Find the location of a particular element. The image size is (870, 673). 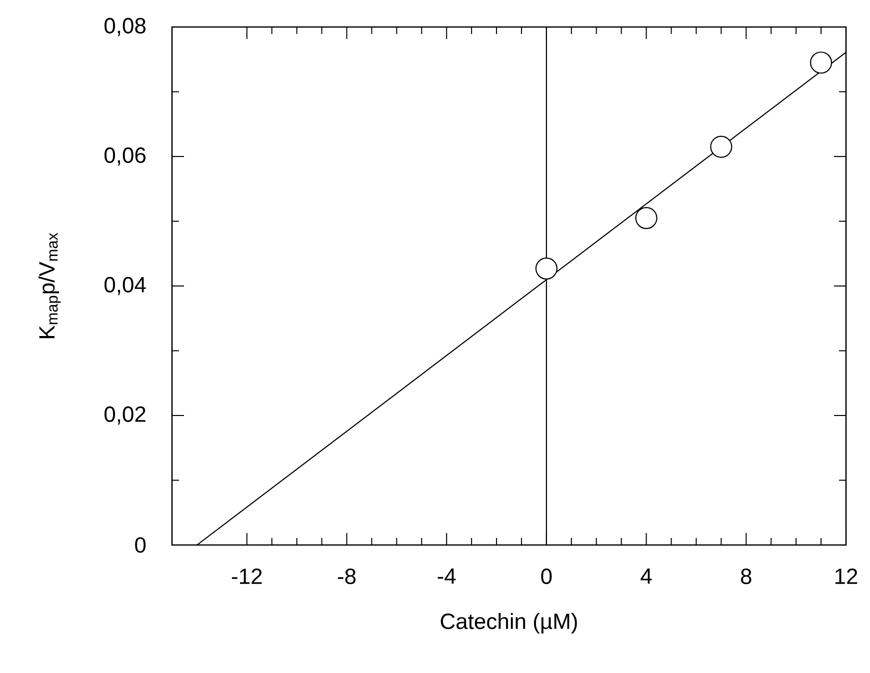

x-tick-label: 12 is located at coordinates (846, 576).